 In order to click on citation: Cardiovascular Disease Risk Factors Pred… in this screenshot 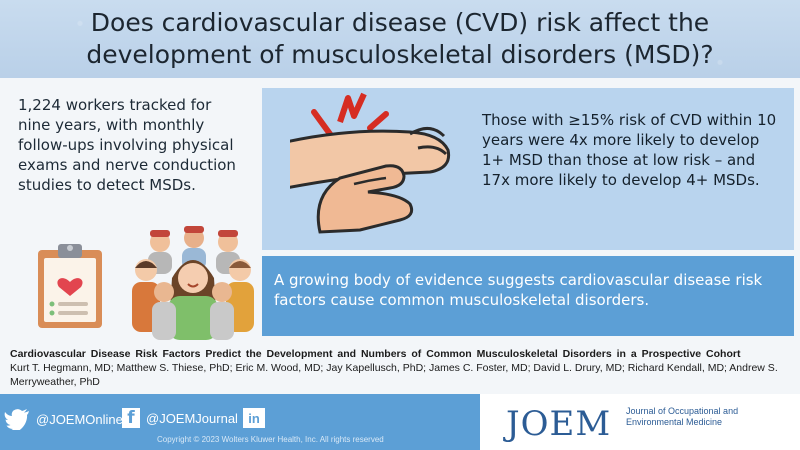, I will do `click(400, 368)`.